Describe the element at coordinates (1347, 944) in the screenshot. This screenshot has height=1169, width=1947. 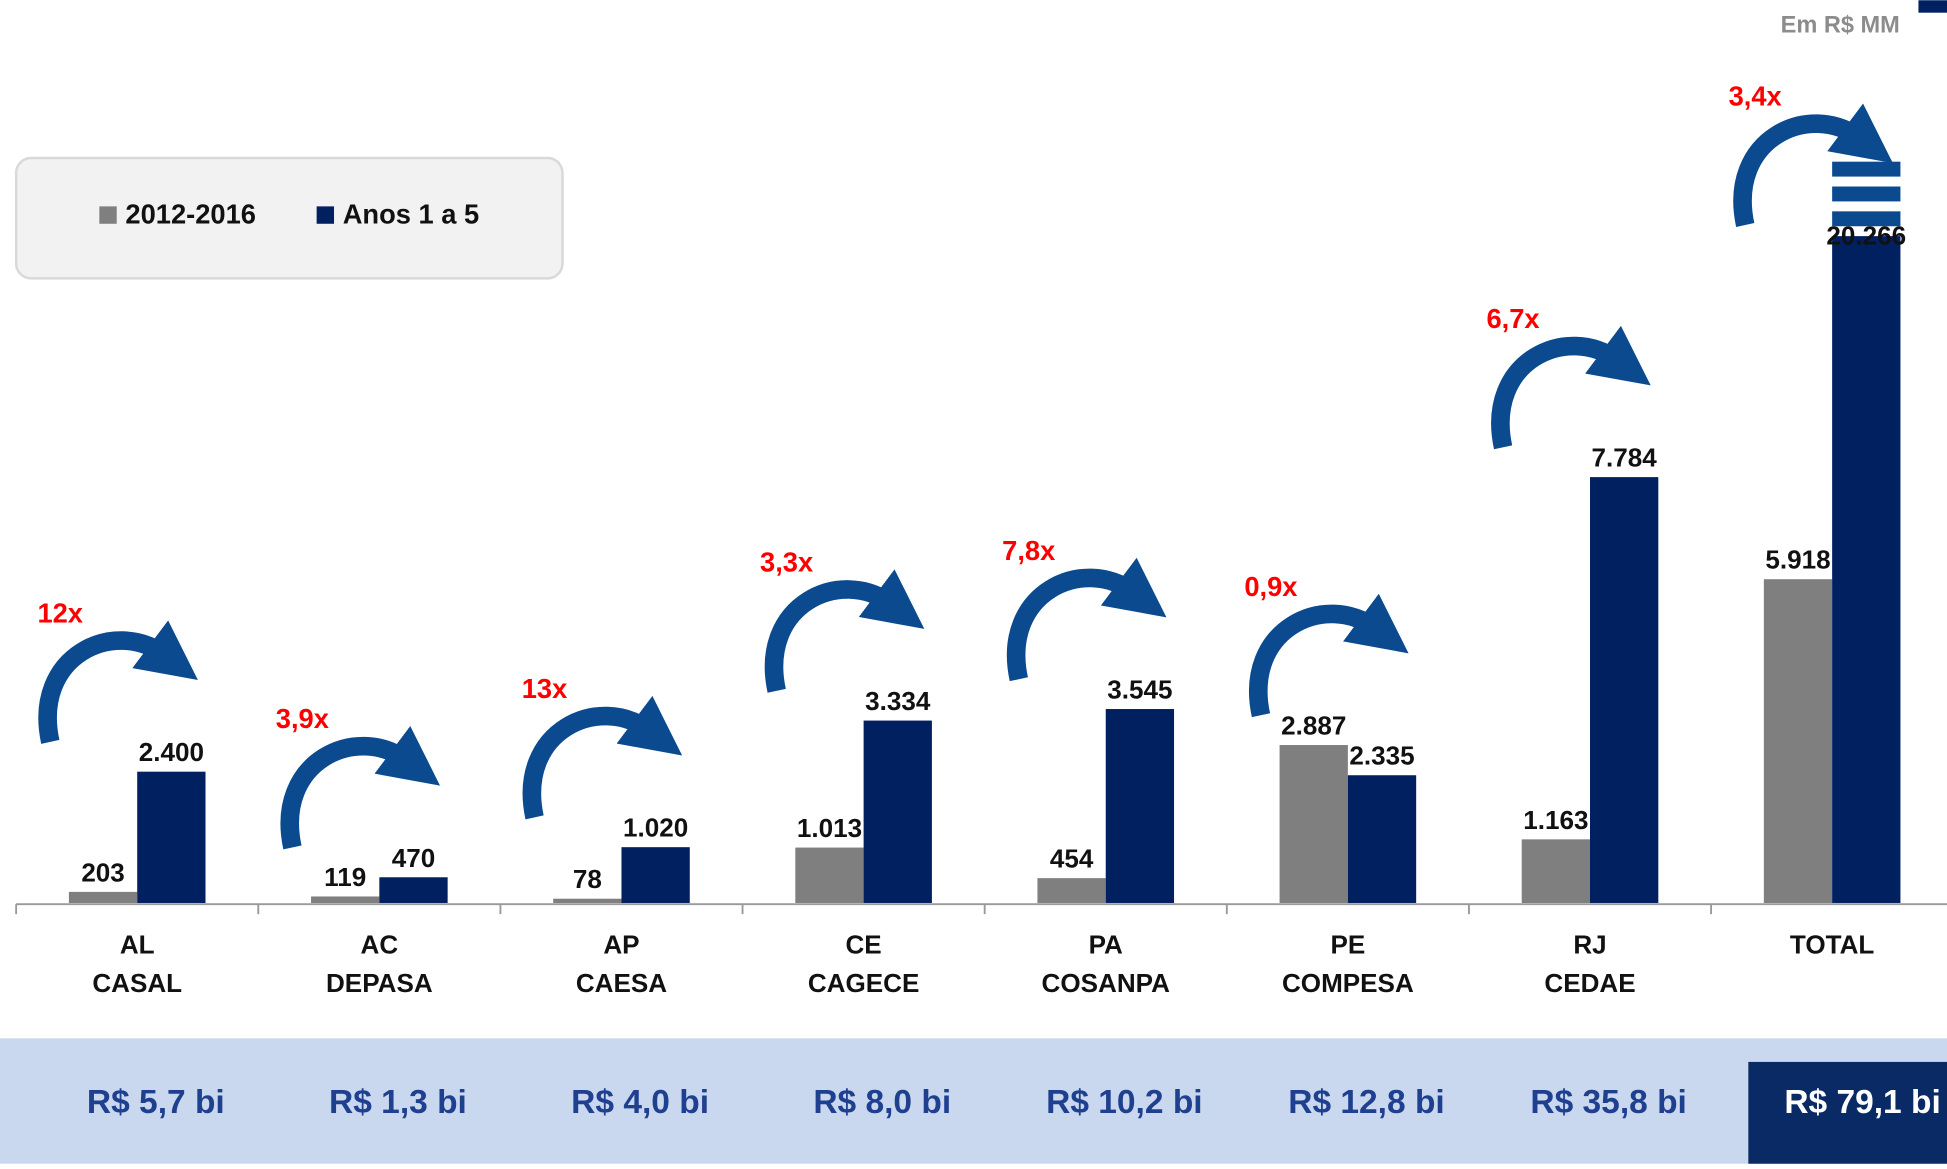
I see `x-tick-label: PE` at that location.